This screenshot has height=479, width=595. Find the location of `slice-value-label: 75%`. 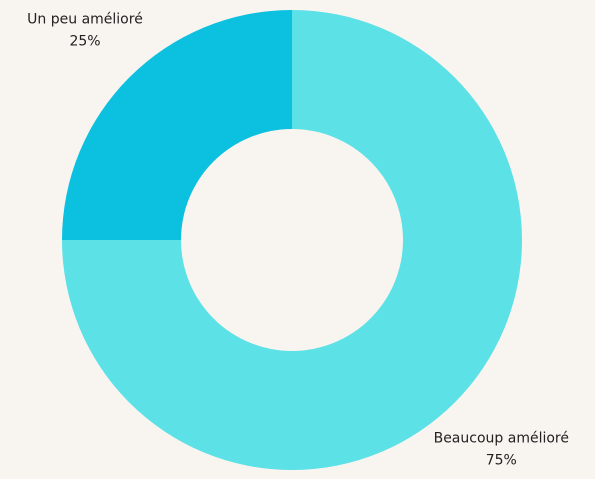

slice-value-label: 75% is located at coordinates (501, 460).